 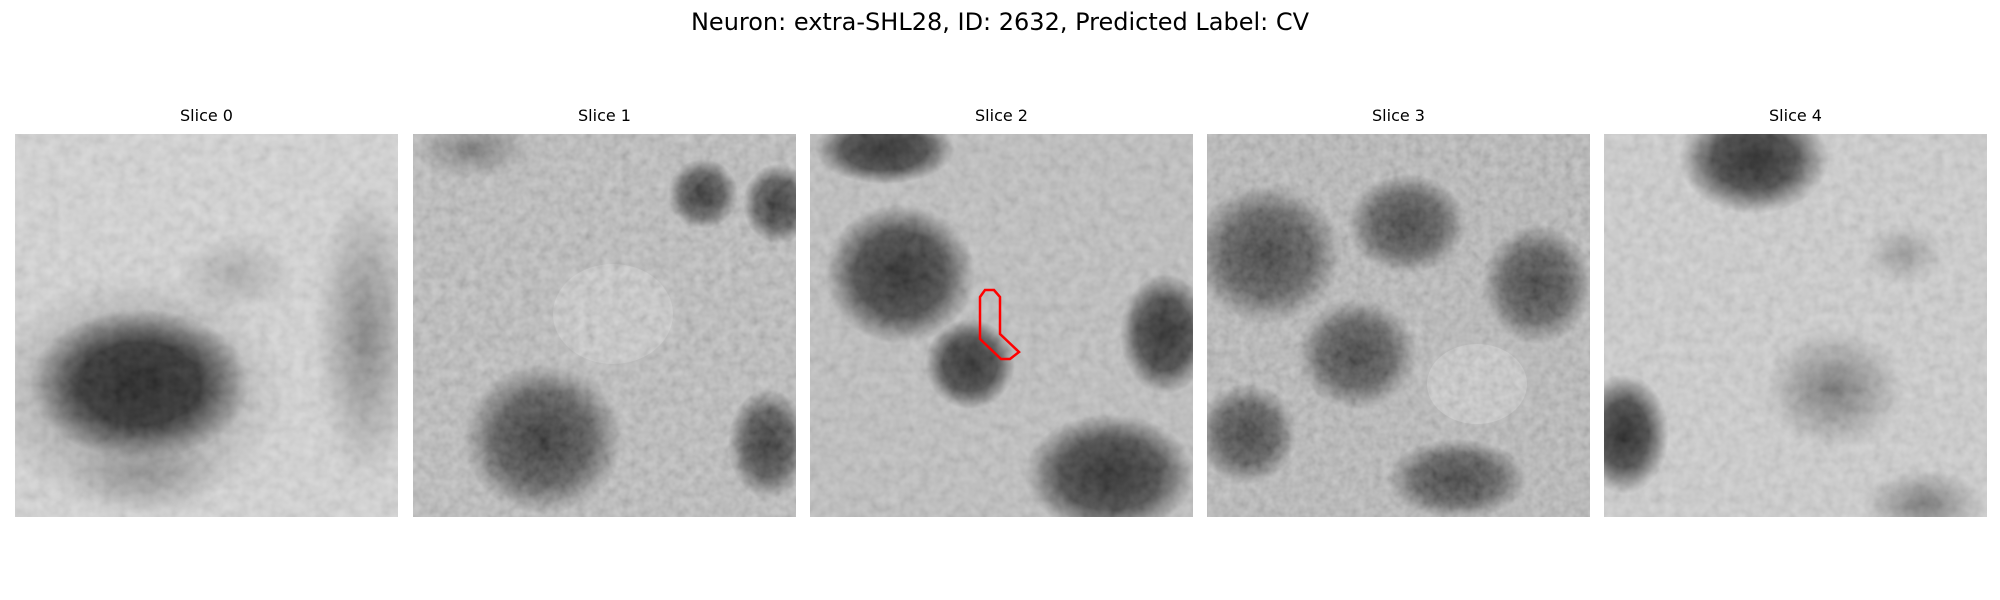 What do you see at coordinates (604, 116) in the screenshot?
I see `slice-title: Slice 1` at bounding box center [604, 116].